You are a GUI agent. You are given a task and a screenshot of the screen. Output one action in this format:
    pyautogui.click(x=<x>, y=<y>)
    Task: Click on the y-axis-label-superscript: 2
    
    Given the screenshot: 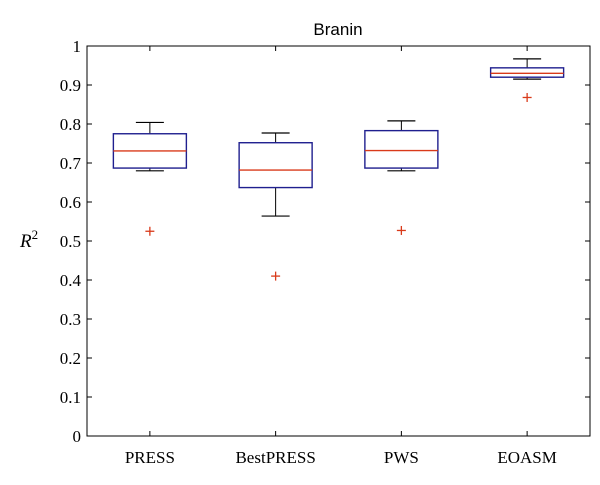 What is the action you would take?
    pyautogui.click(x=35, y=234)
    